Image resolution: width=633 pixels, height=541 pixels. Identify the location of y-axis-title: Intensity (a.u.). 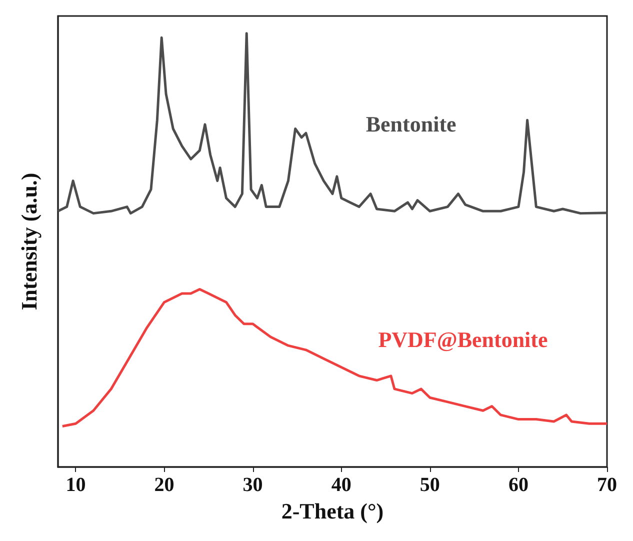
(29, 241).